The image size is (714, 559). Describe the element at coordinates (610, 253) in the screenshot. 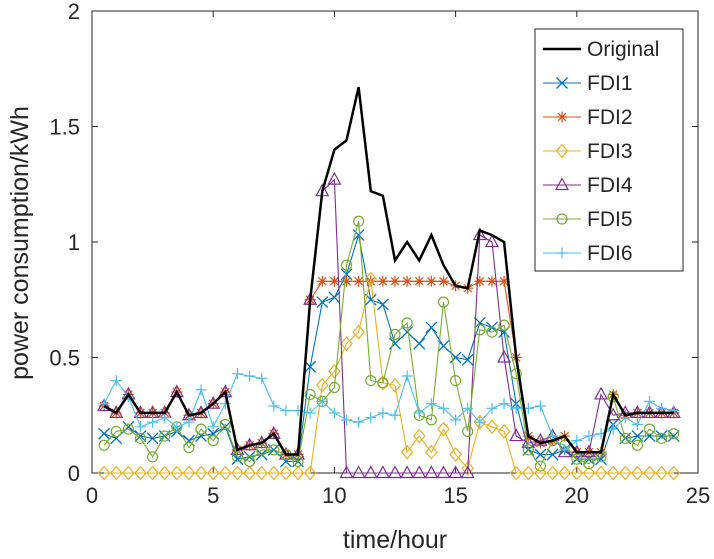

I see `legend-label-fdi6: FDI6` at that location.